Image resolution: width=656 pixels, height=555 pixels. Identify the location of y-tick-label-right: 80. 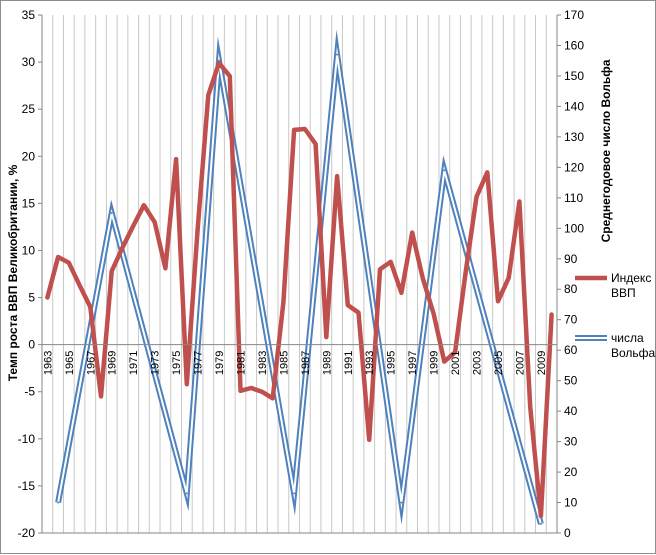
(571, 289).